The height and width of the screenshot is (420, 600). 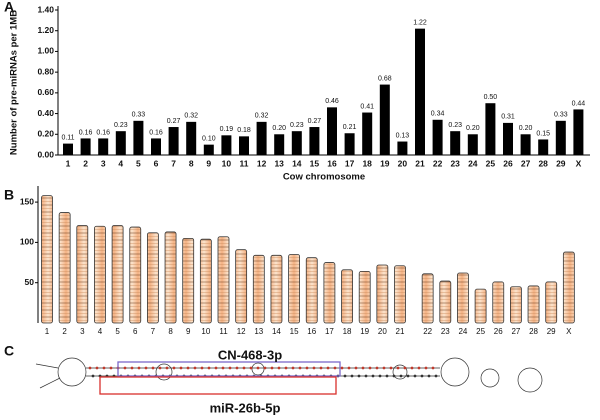 I want to click on x-tick-label: 1, so click(x=47, y=331).